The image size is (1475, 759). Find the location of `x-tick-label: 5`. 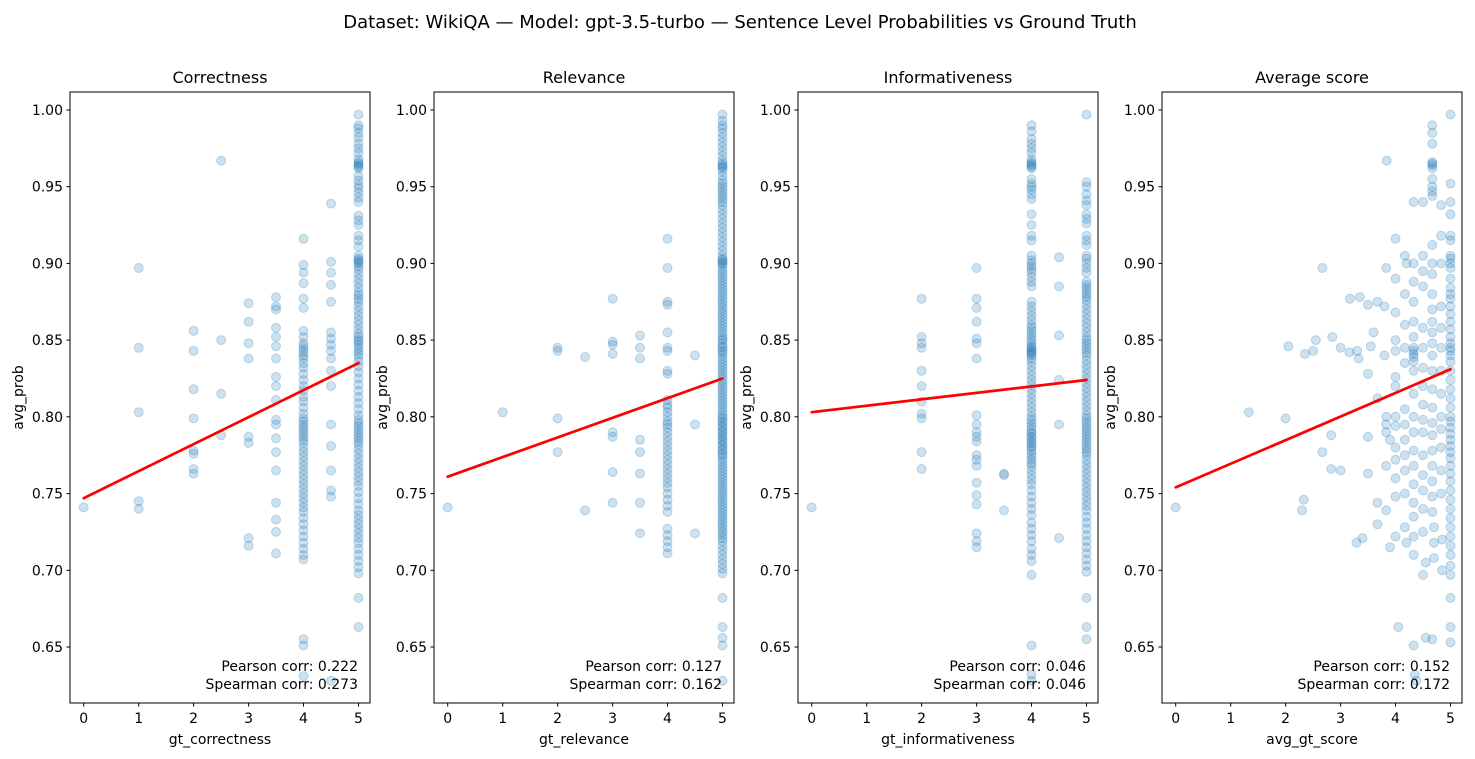

x-tick-label: 5 is located at coordinates (722, 719).